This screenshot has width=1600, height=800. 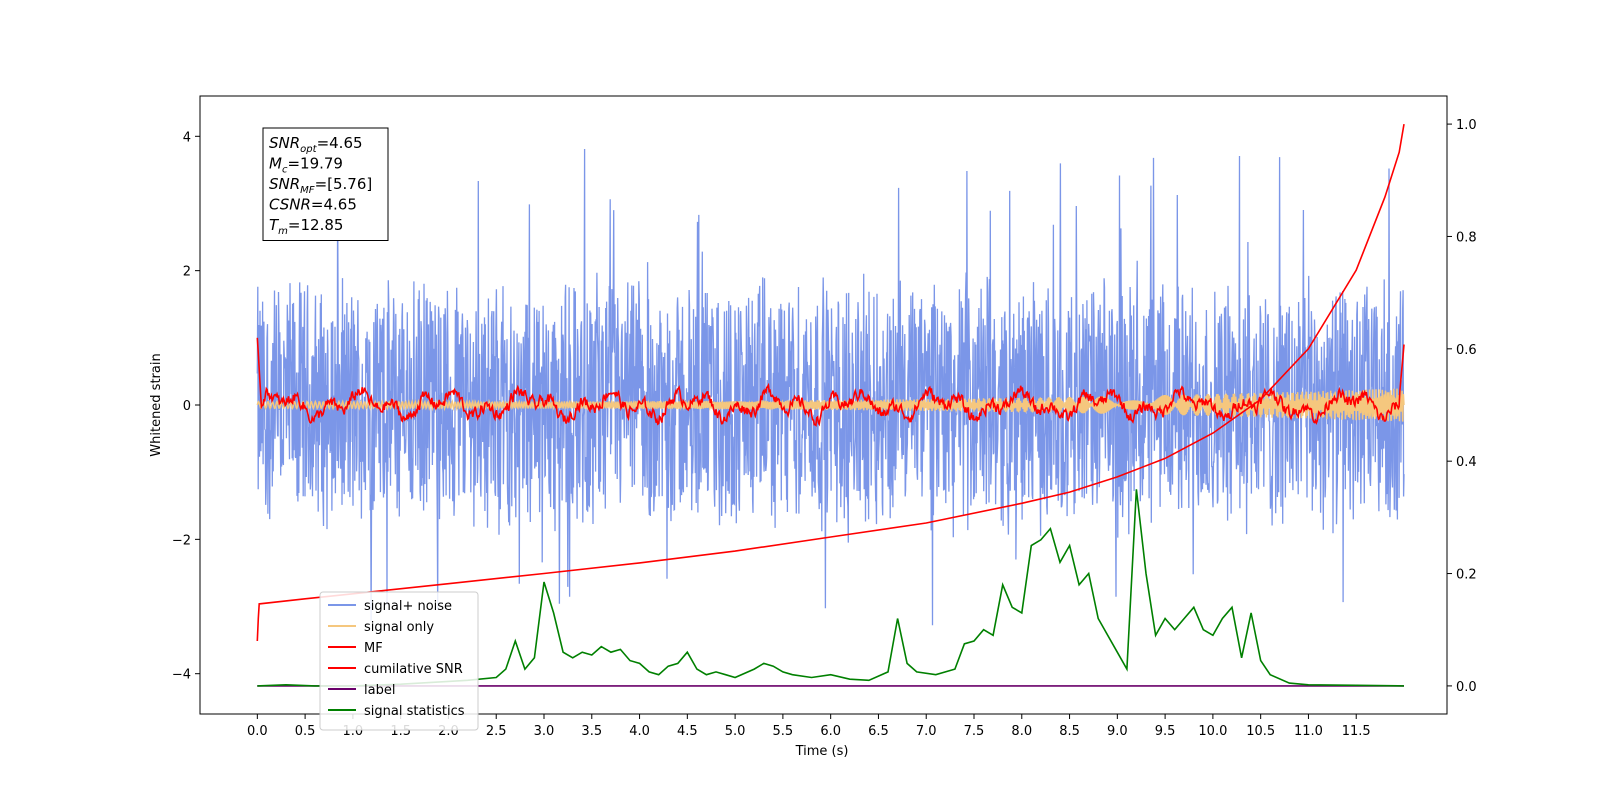 What do you see at coordinates (830, 405) in the screenshot?
I see `series-signal-only` at bounding box center [830, 405].